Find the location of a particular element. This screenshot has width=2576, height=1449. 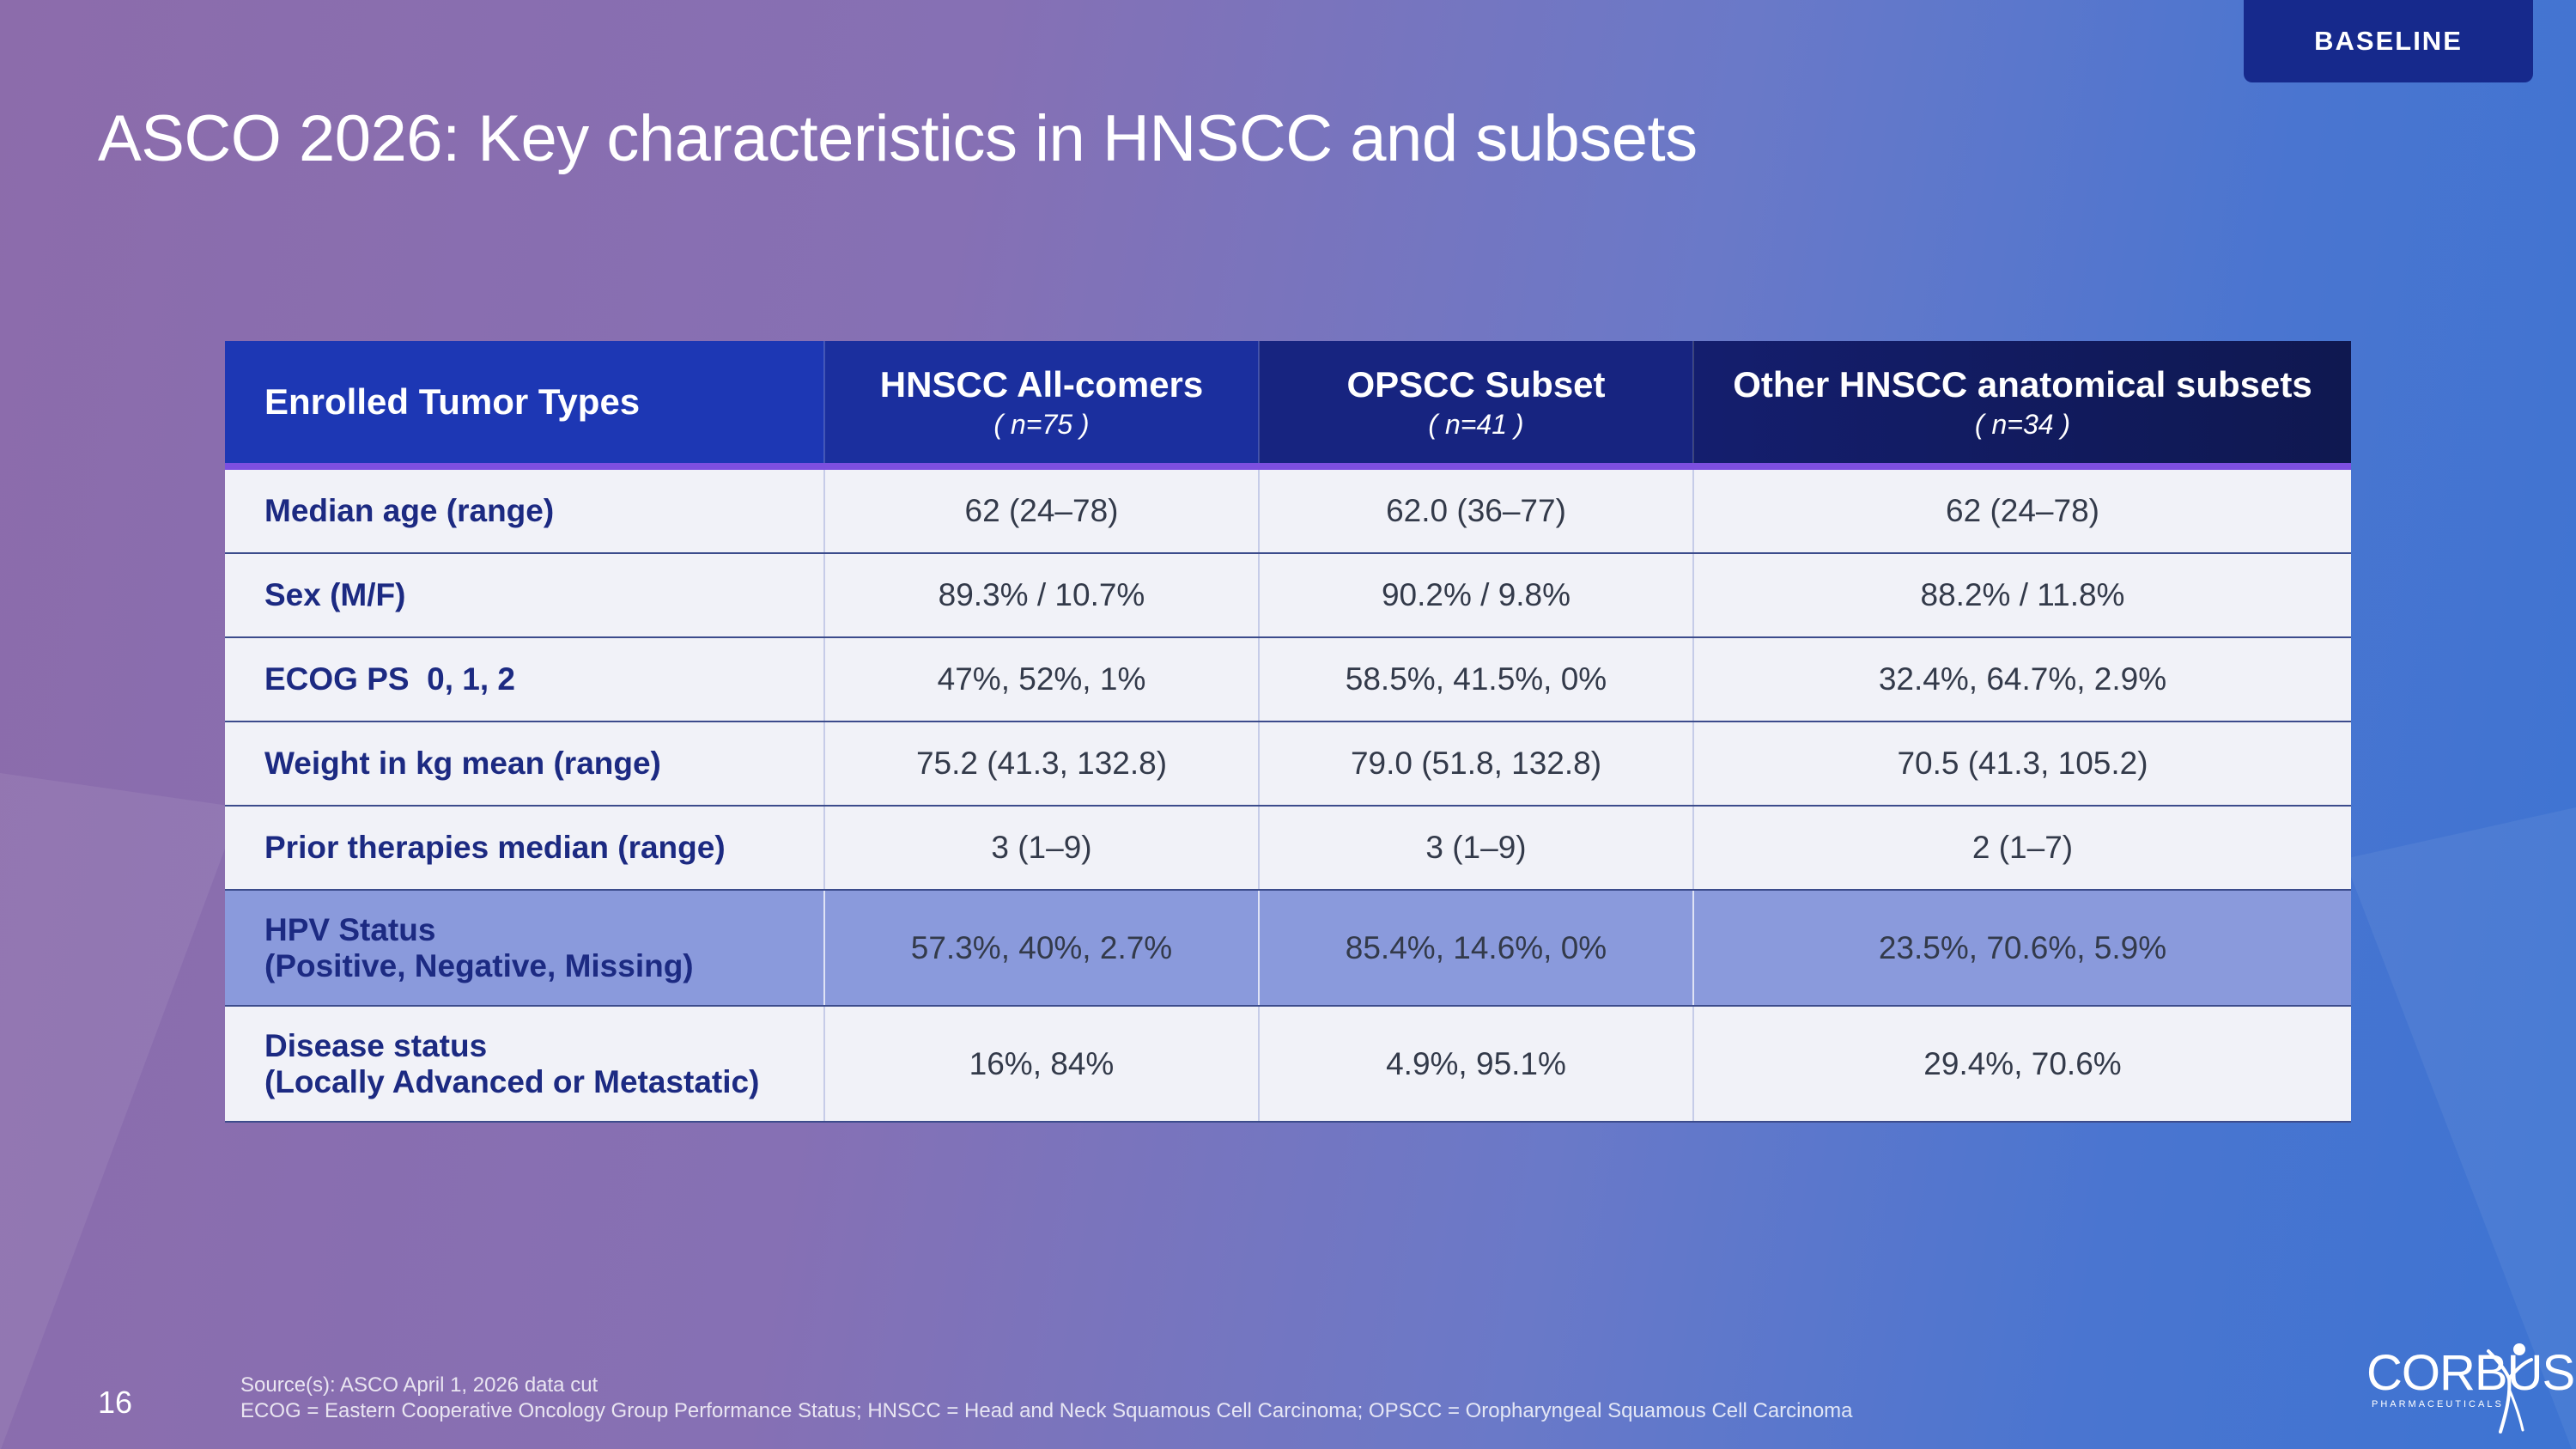

table-cell: 32.4%, 64.7%, 2.9% is located at coordinates (2021, 679).